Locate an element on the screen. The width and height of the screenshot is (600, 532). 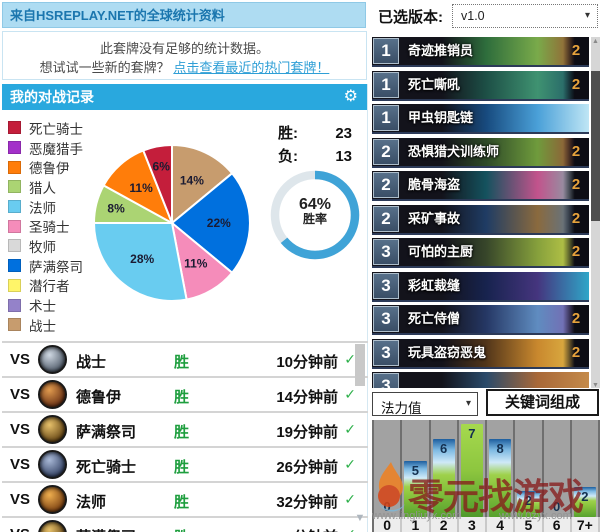
version-selected-value: v1.0 is located at coordinates (473, 16).